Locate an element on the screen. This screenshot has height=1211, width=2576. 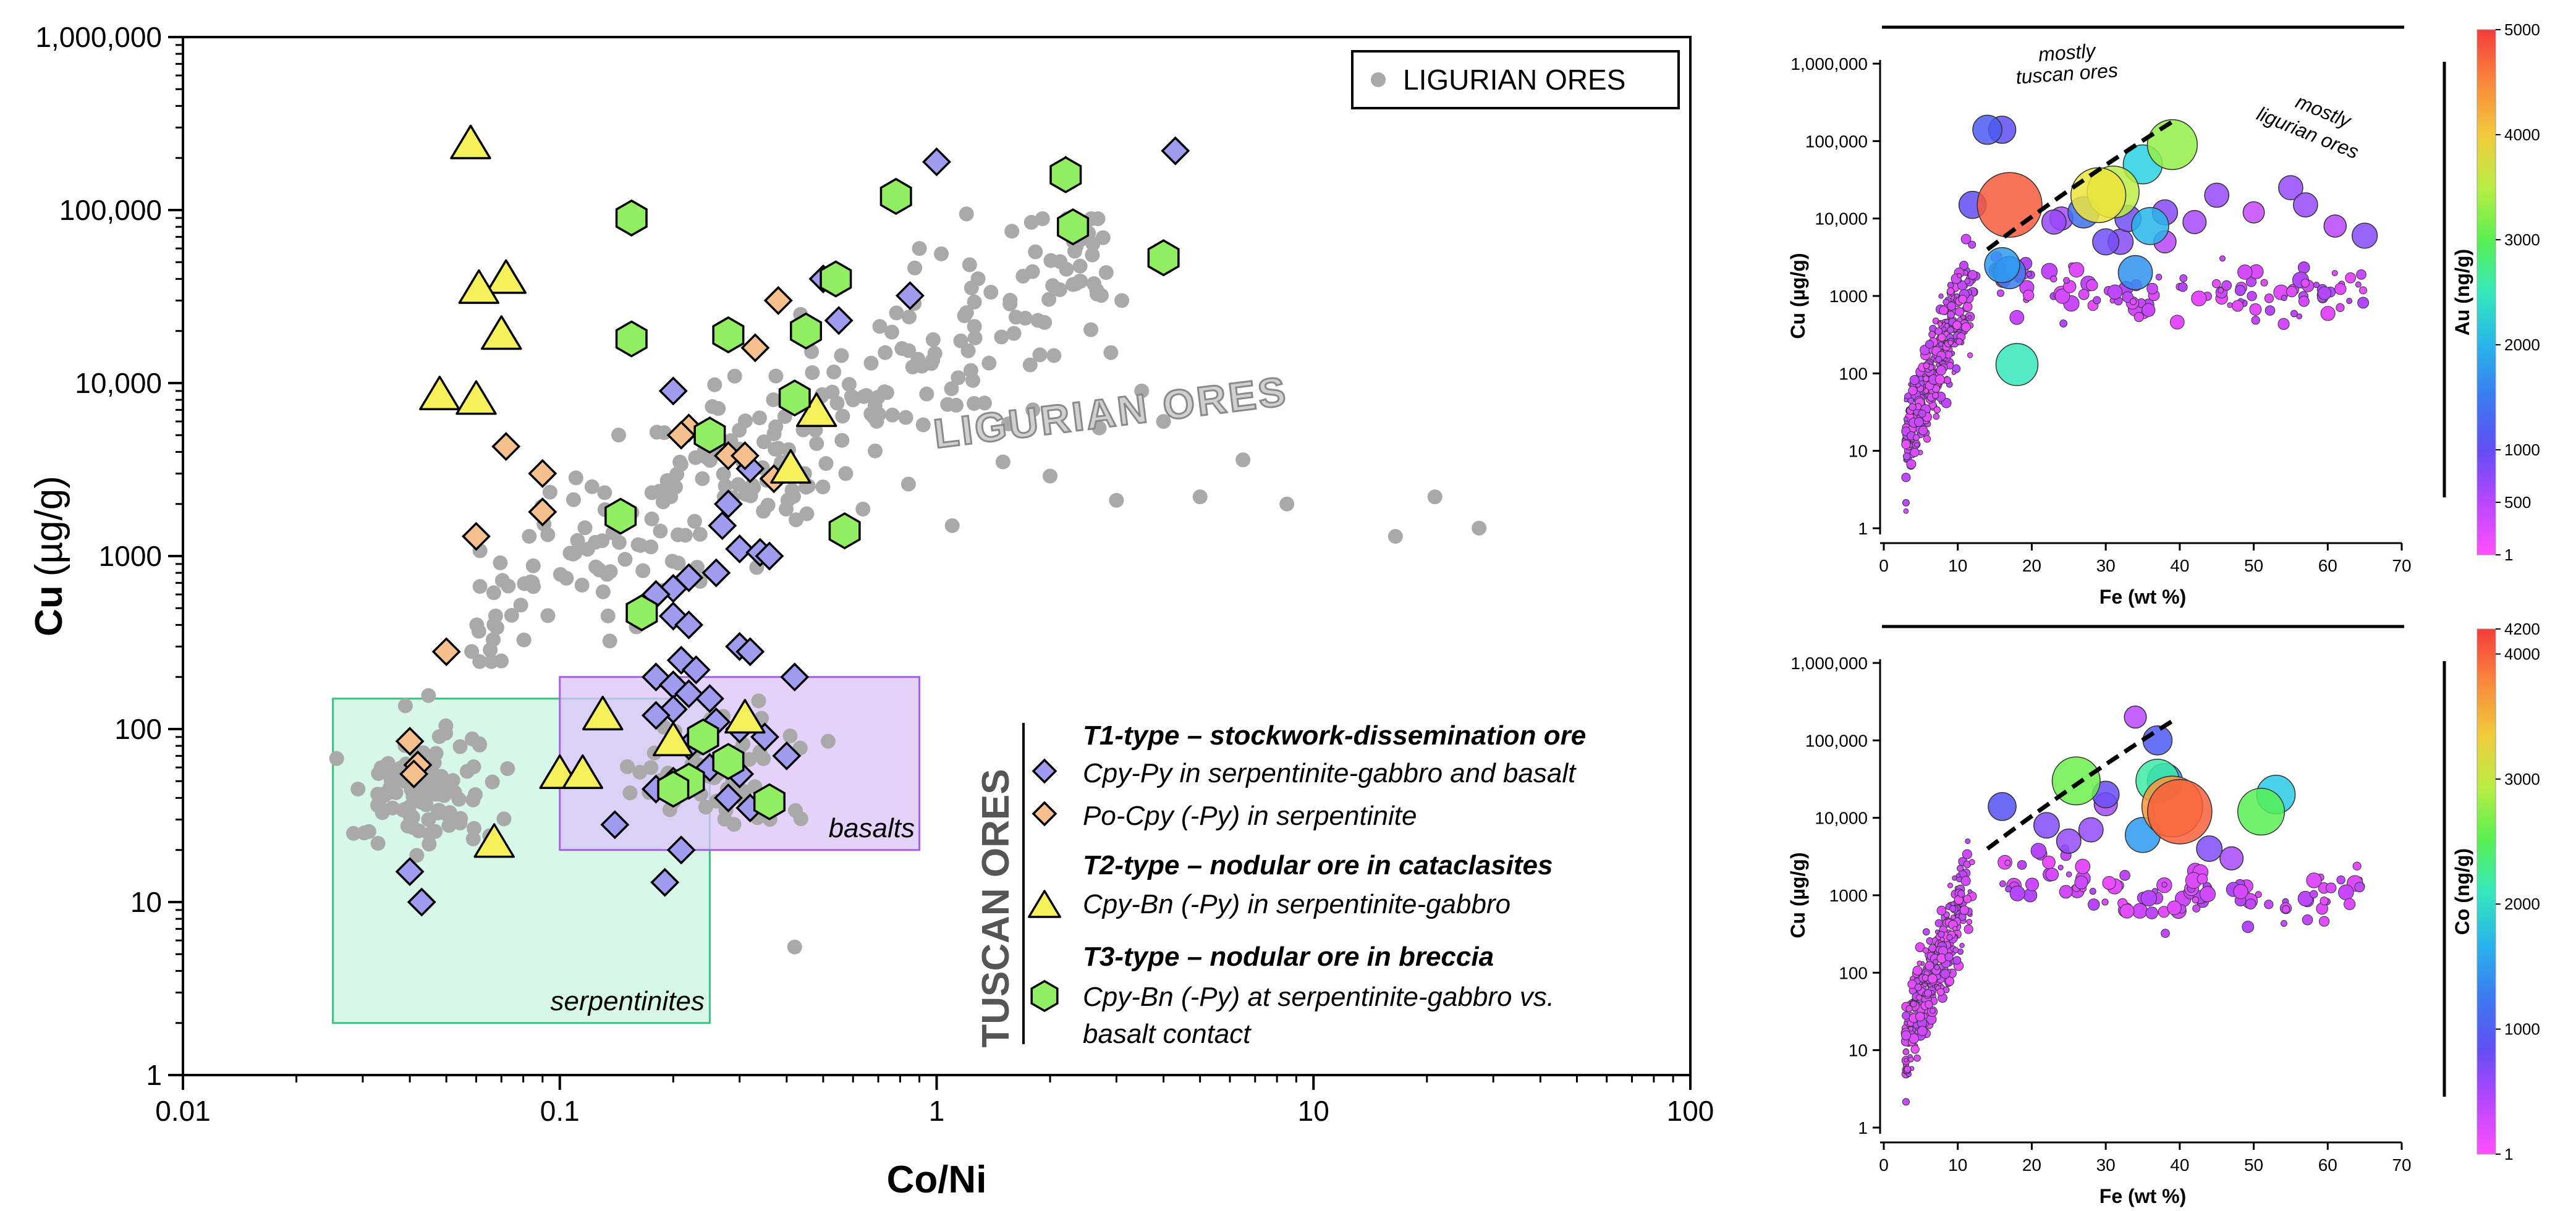
au-panel-y-tick-label: 1,000,000 is located at coordinates (1829, 64).